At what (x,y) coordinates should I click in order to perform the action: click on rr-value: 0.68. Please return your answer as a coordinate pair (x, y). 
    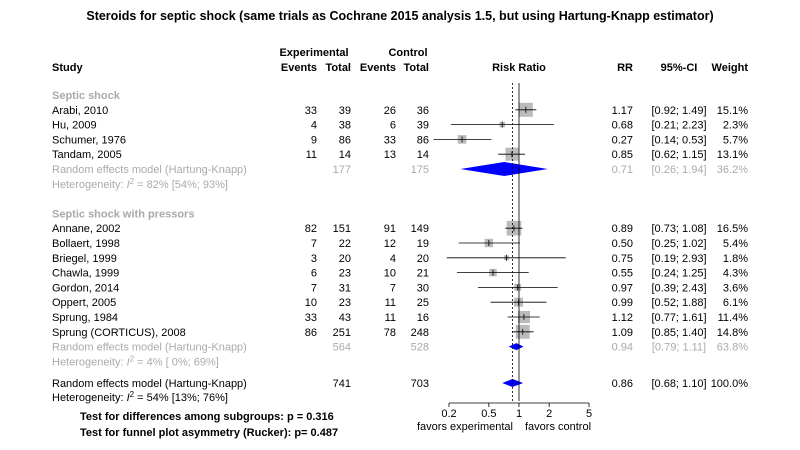
    Looking at the image, I should click on (622, 126).